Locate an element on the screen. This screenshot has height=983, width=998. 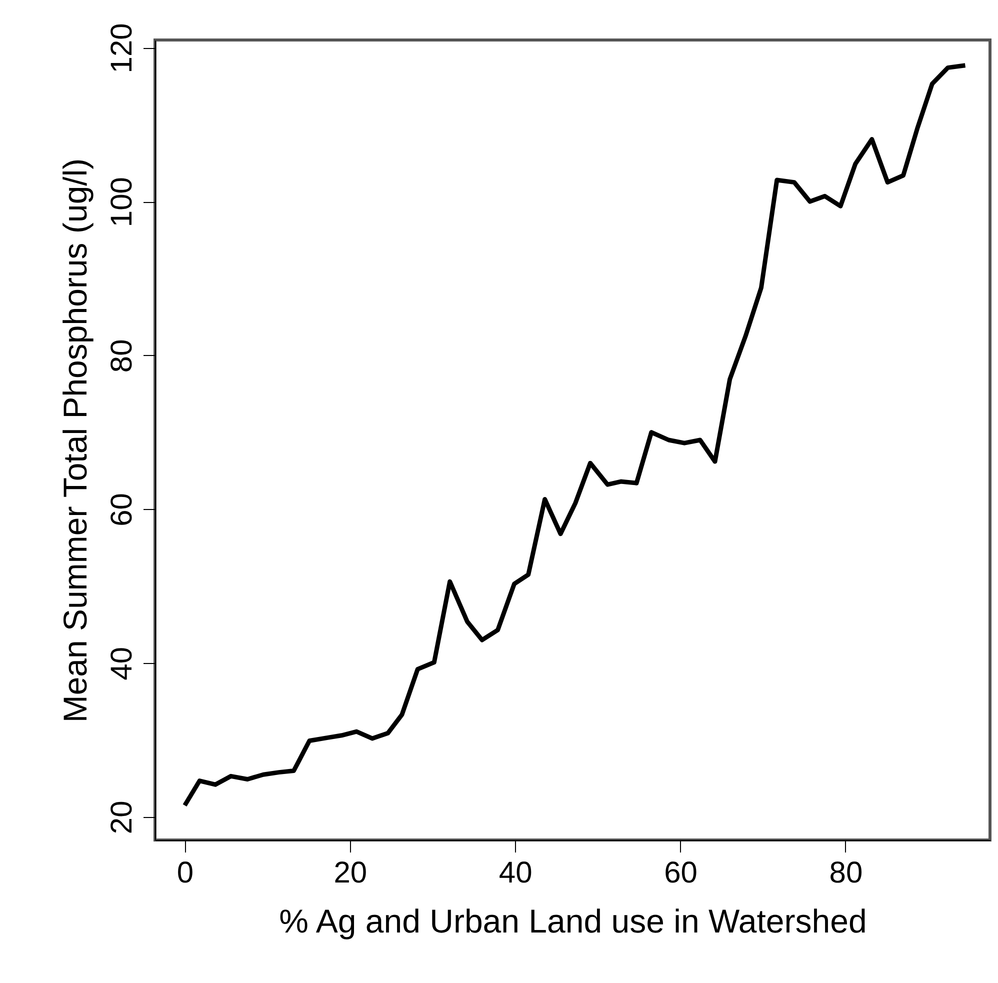
x-tick-label: 60 is located at coordinates (681, 873).